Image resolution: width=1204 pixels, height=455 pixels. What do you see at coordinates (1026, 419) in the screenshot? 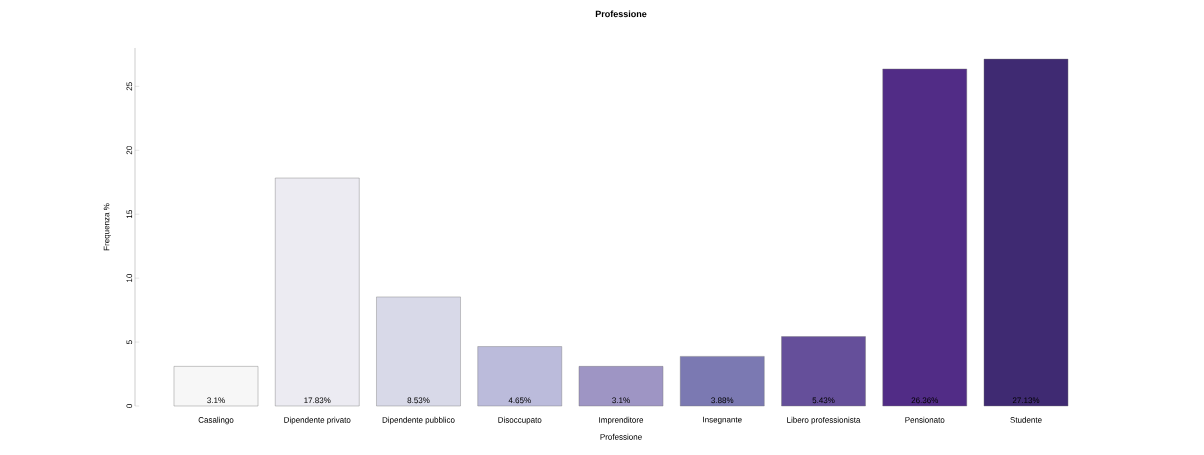
I see `x-tick-label: Studente` at bounding box center [1026, 419].